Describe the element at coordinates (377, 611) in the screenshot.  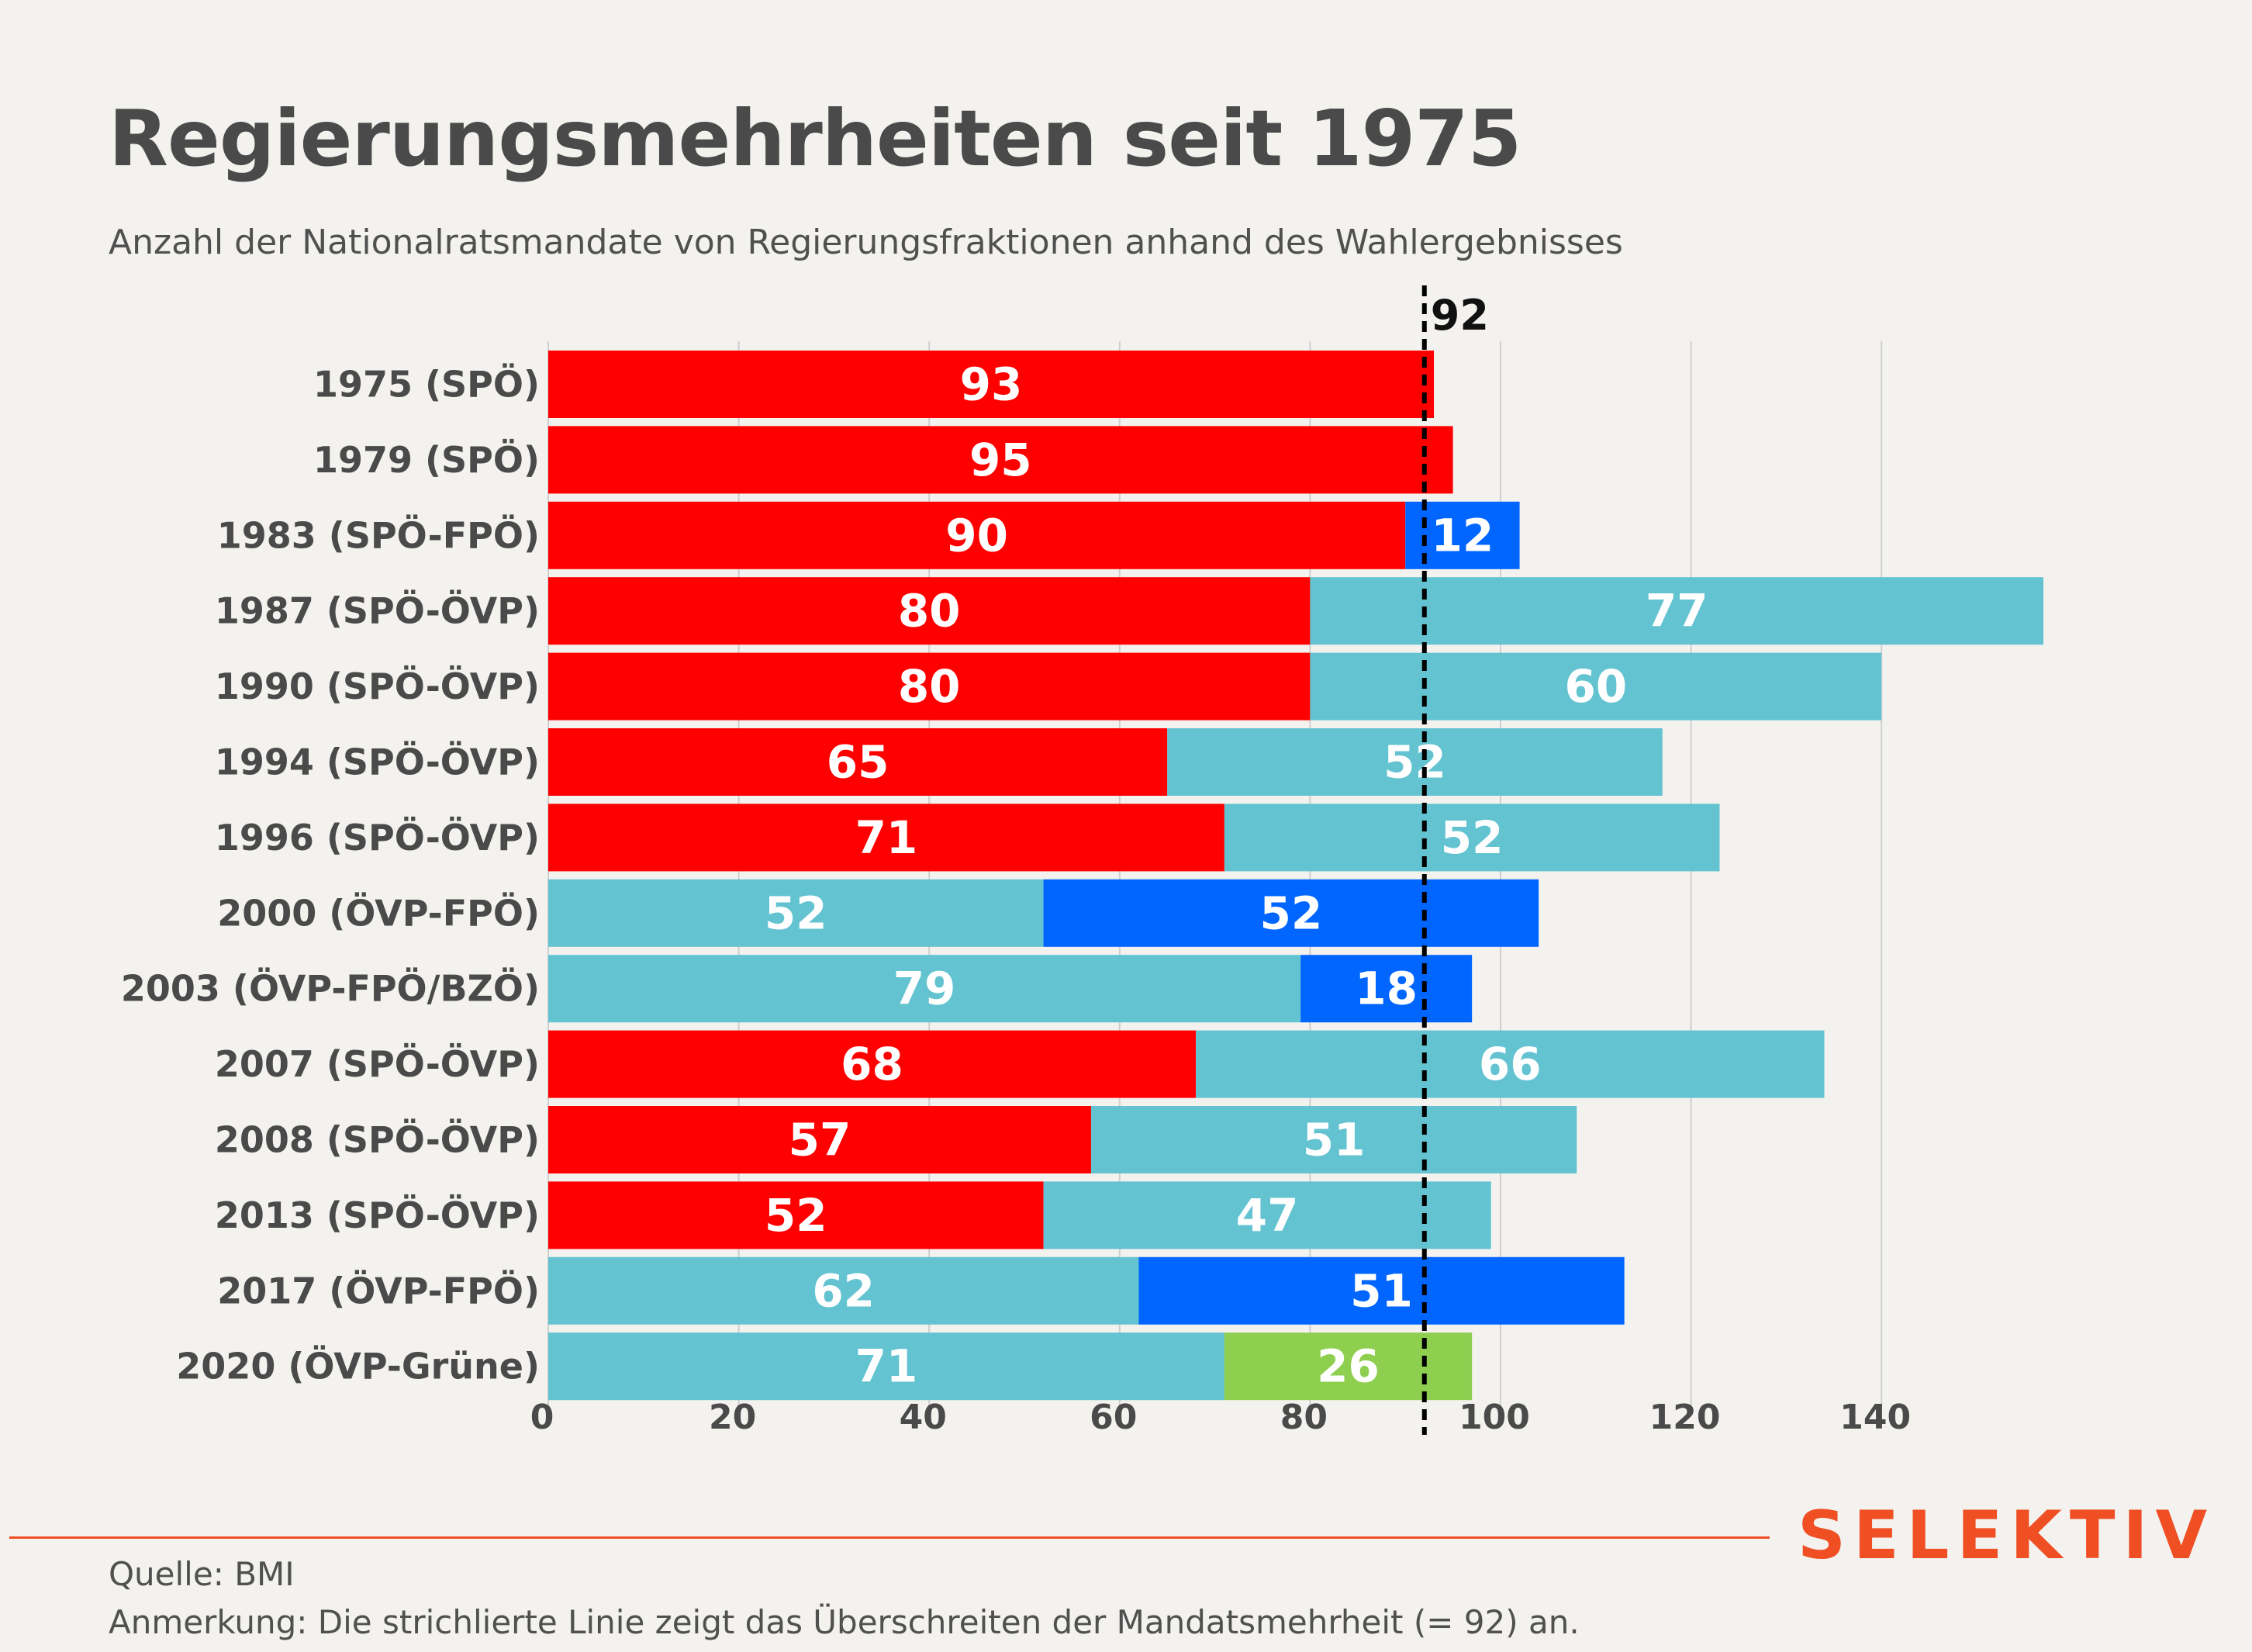
I see `category-label: 1987 (SPÖ-ÖVP)` at that location.